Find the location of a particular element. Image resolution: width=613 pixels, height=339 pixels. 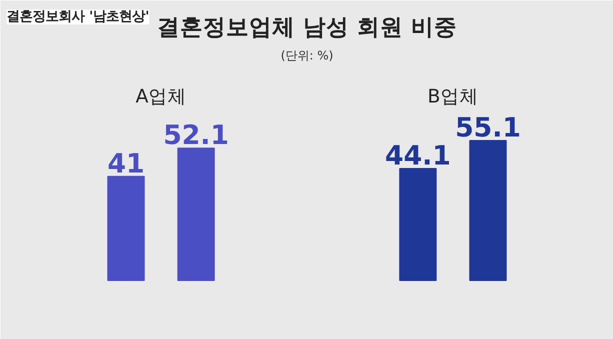

chart-title: 결혼정보업체 남성 회원 비중 is located at coordinates (307, 27).